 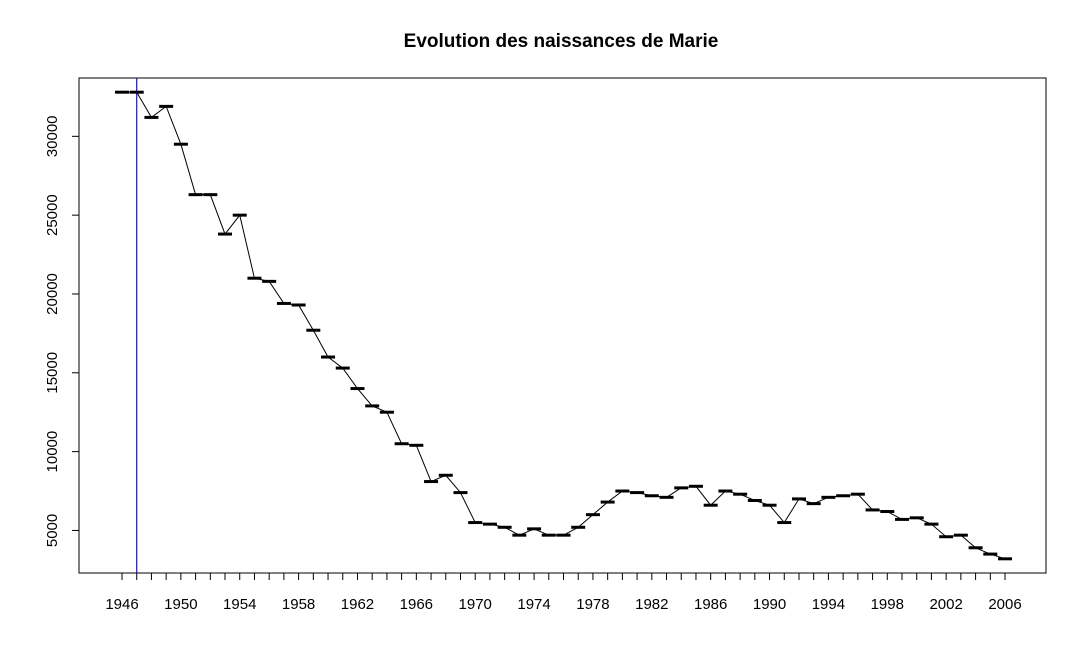 I want to click on x-tick-label: 1950, so click(x=180, y=604).